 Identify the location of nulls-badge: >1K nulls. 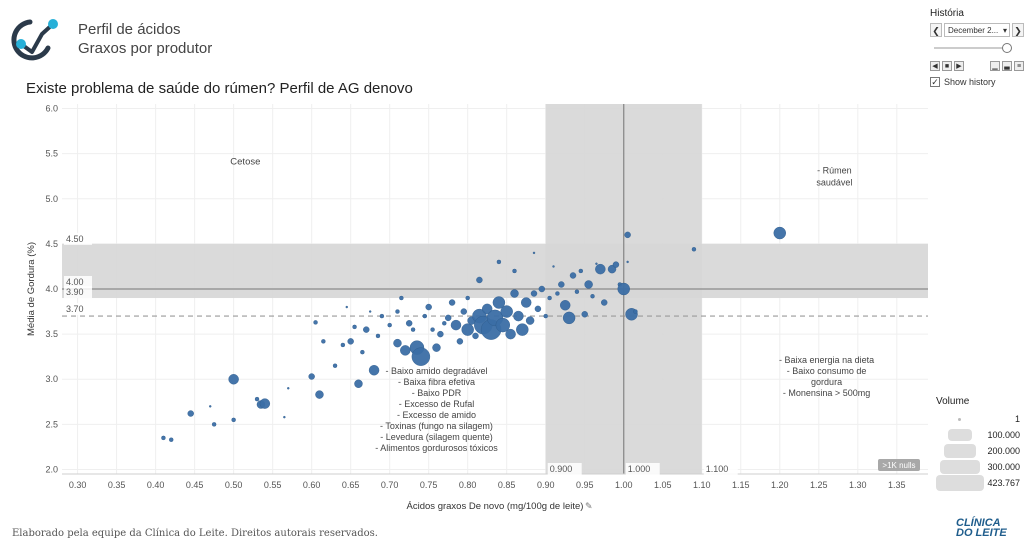
(898, 465).